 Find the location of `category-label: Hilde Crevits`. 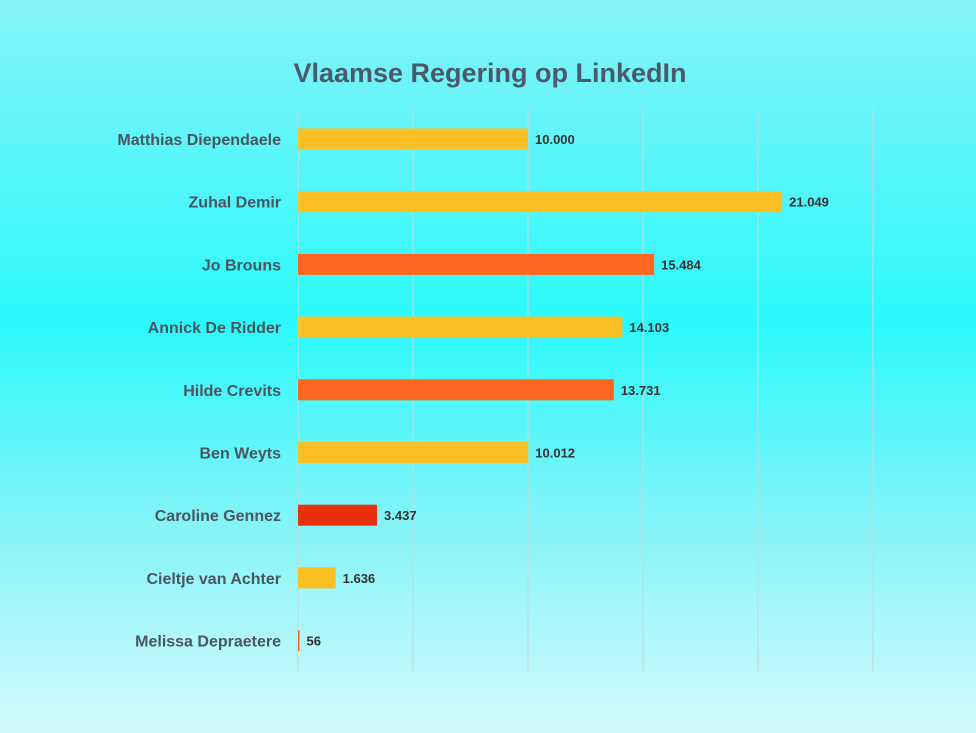

category-label: Hilde Crevits is located at coordinates (232, 391).